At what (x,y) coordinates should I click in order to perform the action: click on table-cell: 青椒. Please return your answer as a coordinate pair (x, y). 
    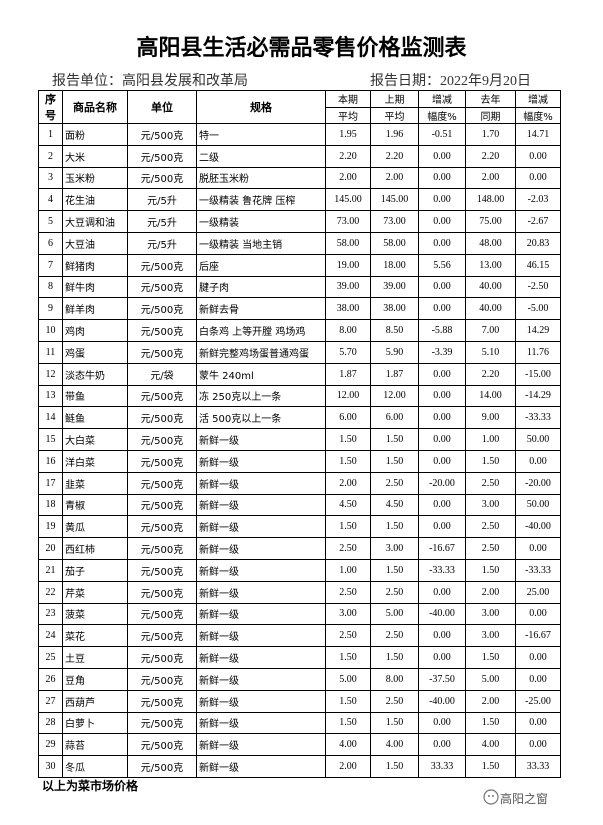
    Looking at the image, I should click on (95, 505).